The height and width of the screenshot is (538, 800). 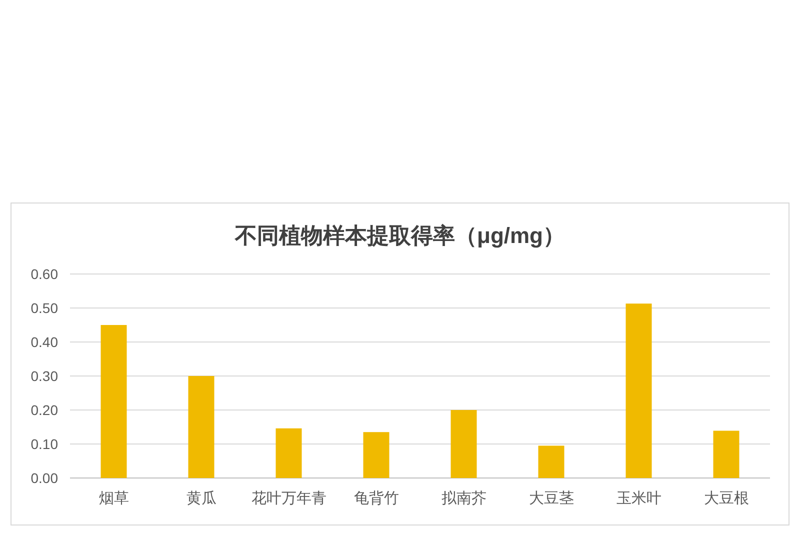 I want to click on x-tick-label: 玉米叶, so click(x=639, y=498).